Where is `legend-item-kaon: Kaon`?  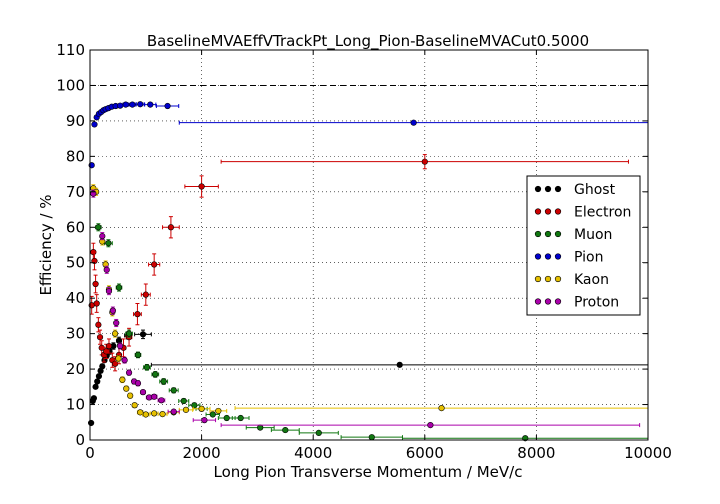 legend-item-kaon: Kaon is located at coordinates (571, 280).